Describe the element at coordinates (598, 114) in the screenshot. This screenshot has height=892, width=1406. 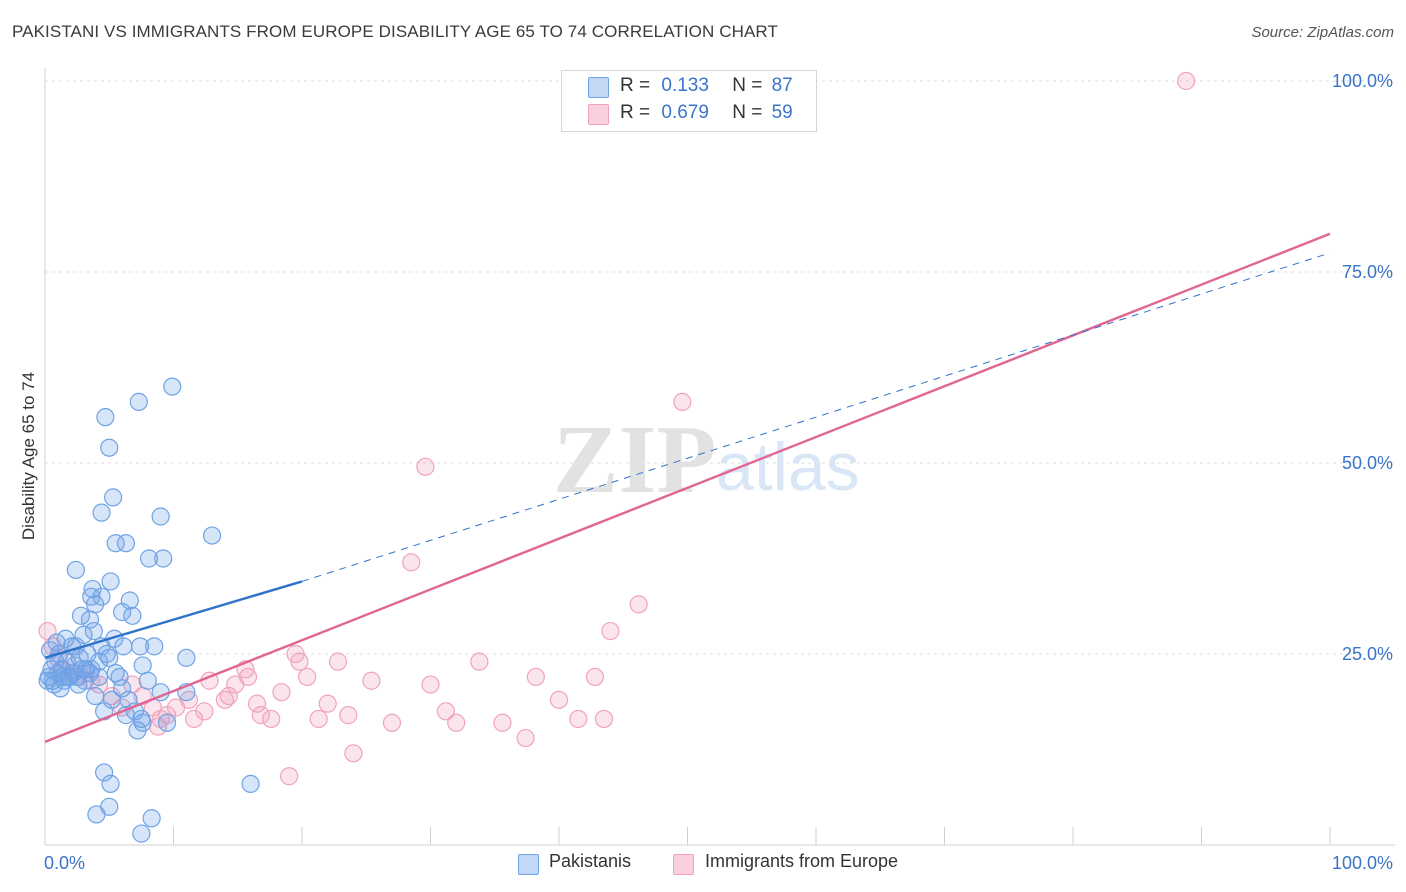
I see `legend-europe-swatch` at that location.